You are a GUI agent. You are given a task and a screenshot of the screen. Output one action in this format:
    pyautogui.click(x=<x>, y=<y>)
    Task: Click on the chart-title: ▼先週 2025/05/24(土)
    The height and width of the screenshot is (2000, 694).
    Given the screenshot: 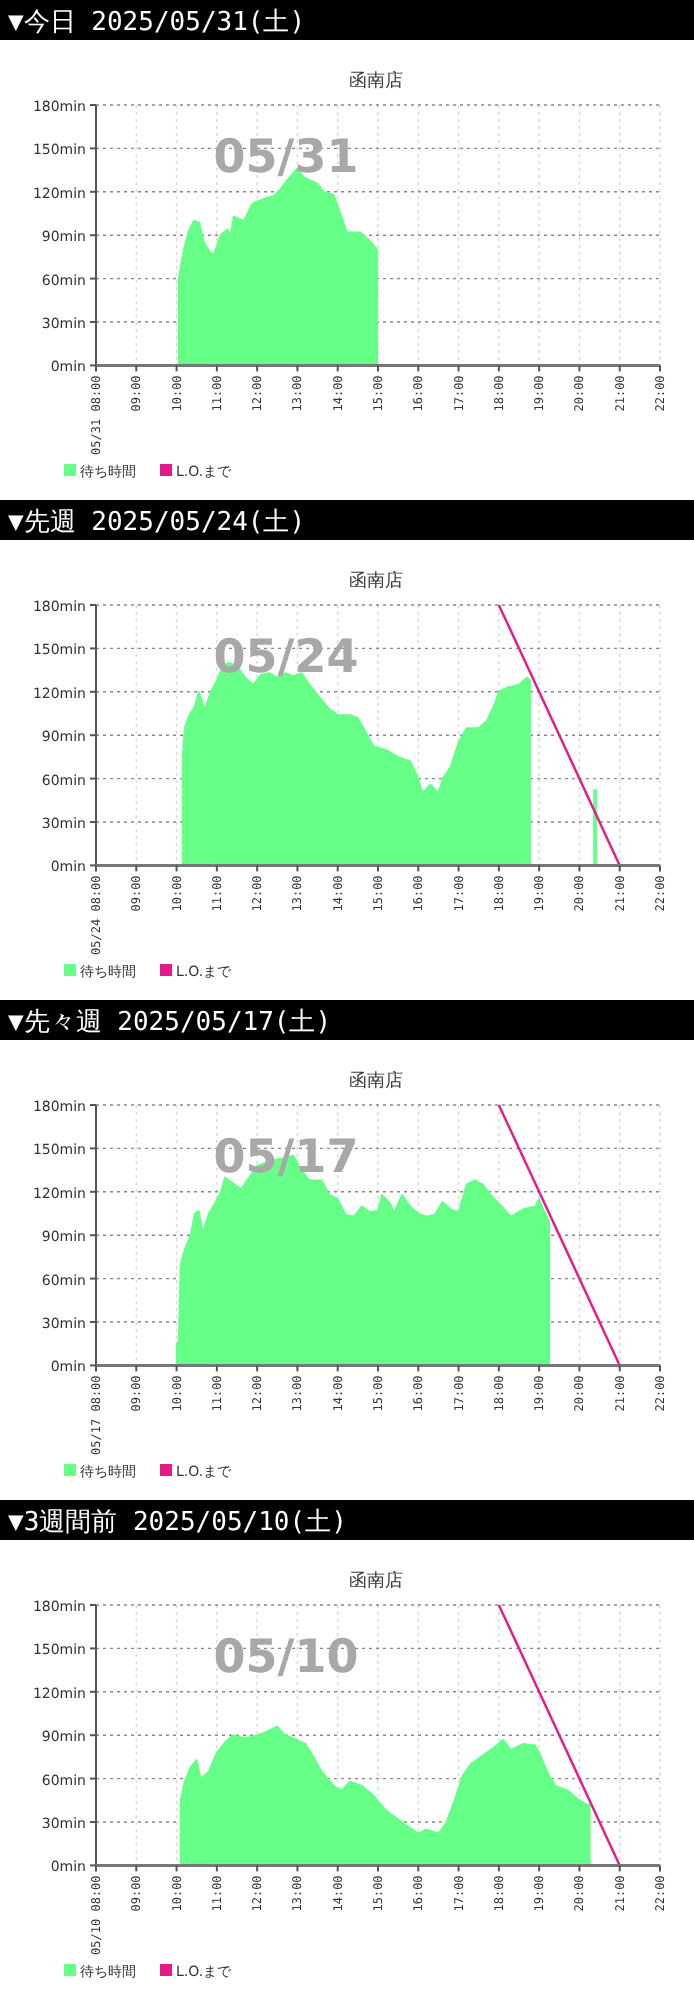 What is the action you would take?
    pyautogui.click(x=157, y=523)
    